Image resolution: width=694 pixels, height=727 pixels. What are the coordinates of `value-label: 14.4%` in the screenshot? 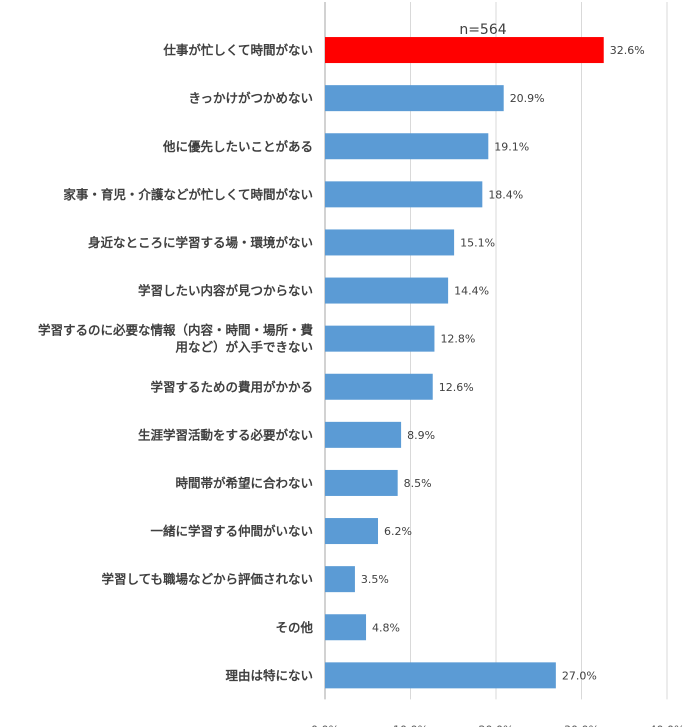 It's located at (471, 291).